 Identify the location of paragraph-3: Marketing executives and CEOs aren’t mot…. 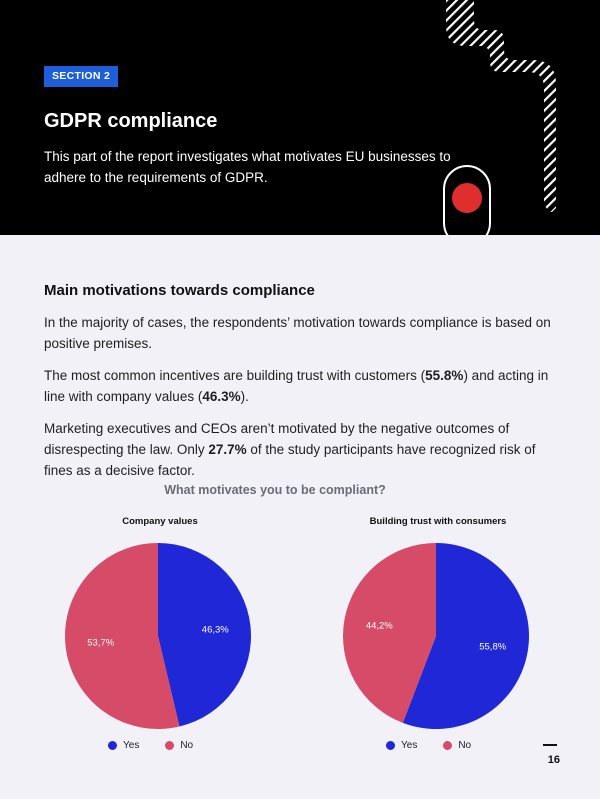
(290, 449).